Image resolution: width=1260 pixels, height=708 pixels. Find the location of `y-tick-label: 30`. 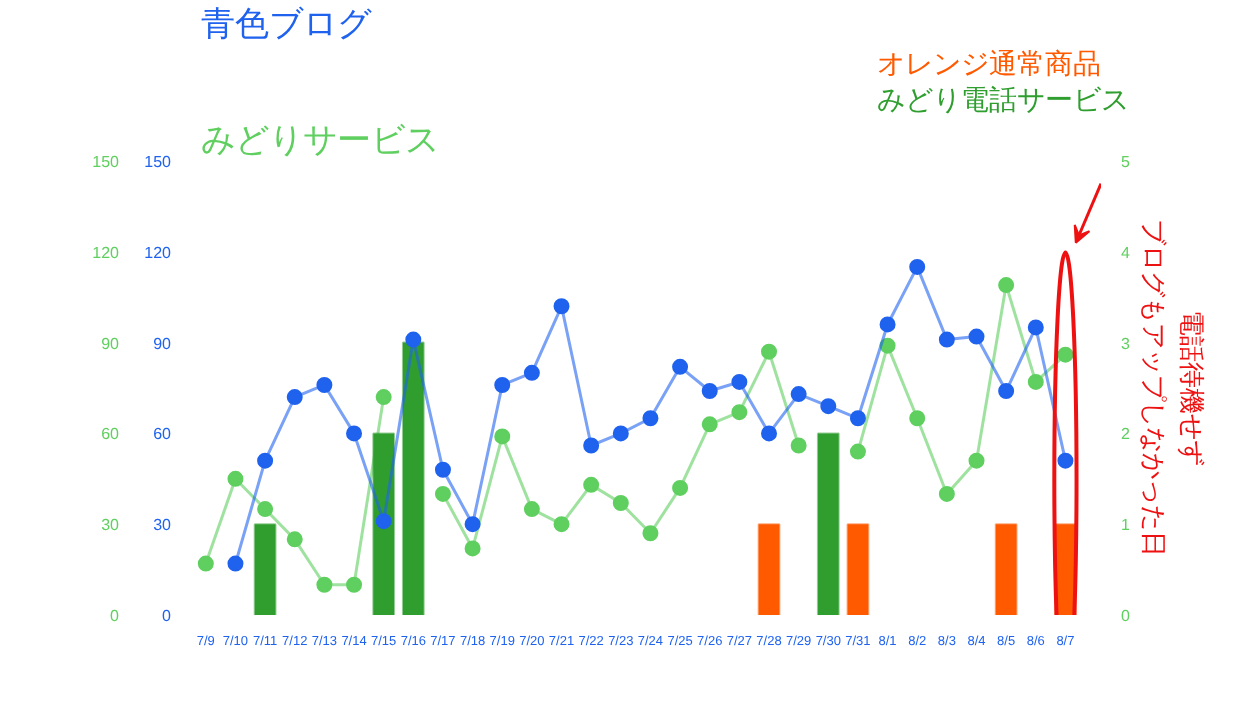

y-tick-label: 30 is located at coordinates (163, 525).